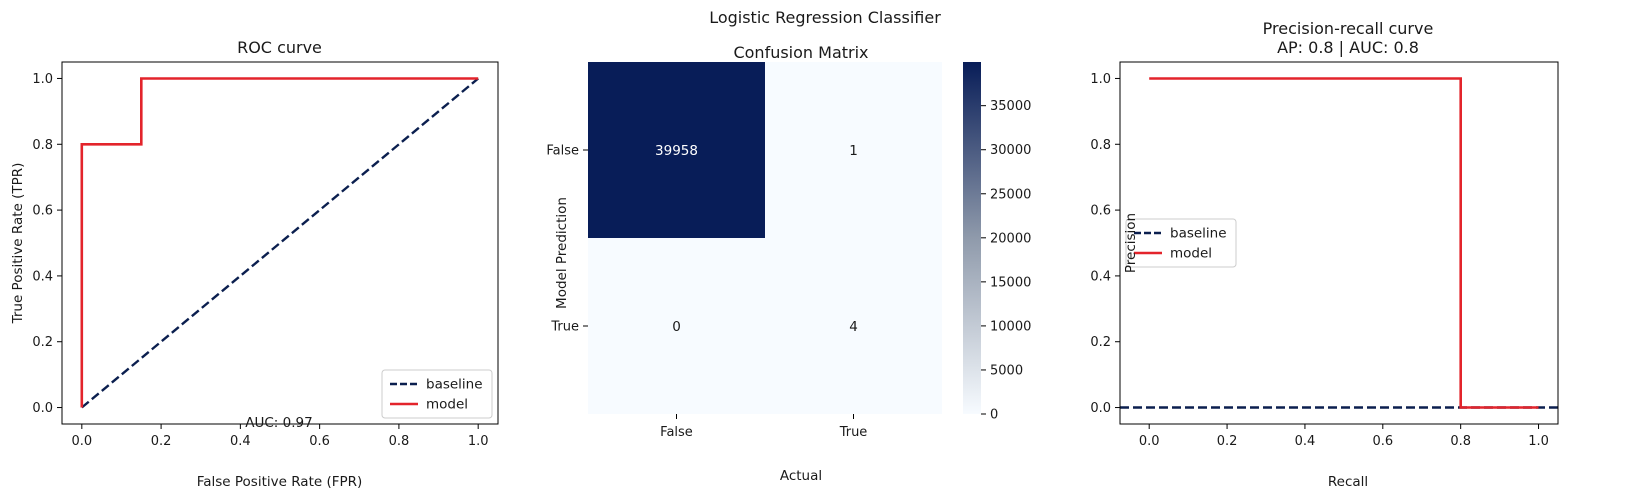 This screenshot has width=1650, height=499. What do you see at coordinates (800, 52) in the screenshot?
I see `confusion-title: Confusion Matrix` at bounding box center [800, 52].